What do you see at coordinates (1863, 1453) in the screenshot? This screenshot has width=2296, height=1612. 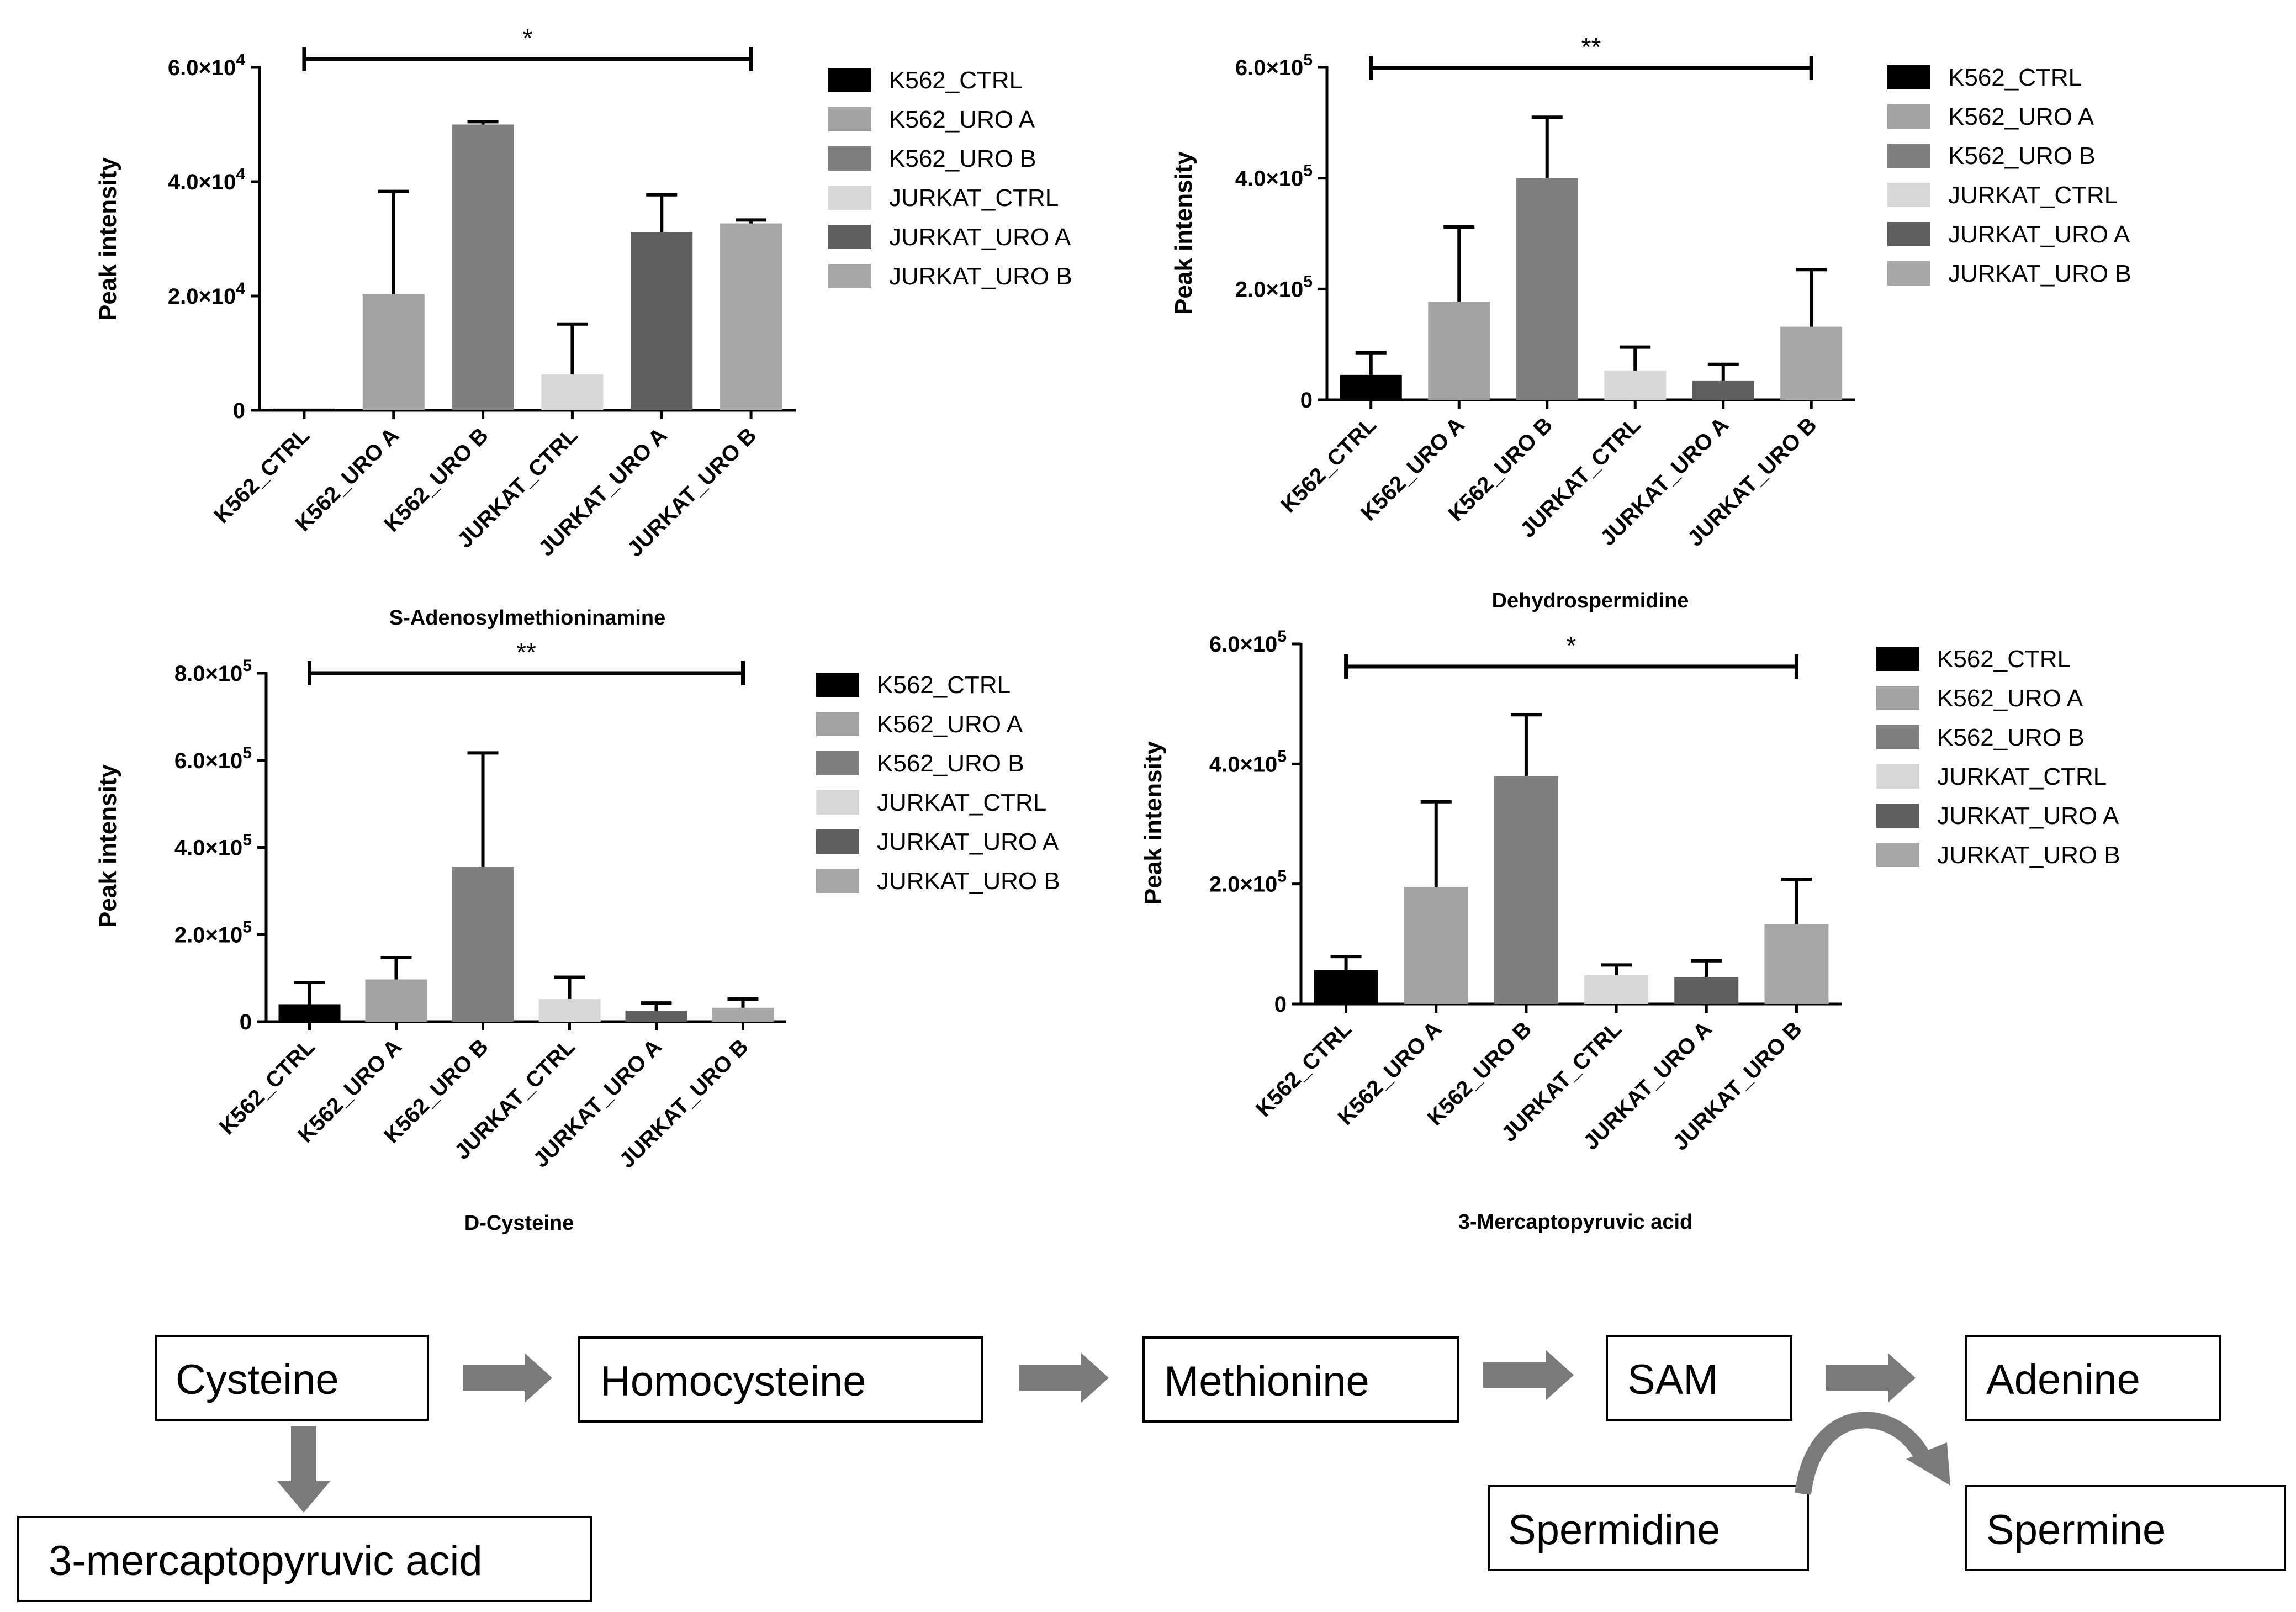 I see `arrow-spermidine-to-spermine` at bounding box center [1863, 1453].